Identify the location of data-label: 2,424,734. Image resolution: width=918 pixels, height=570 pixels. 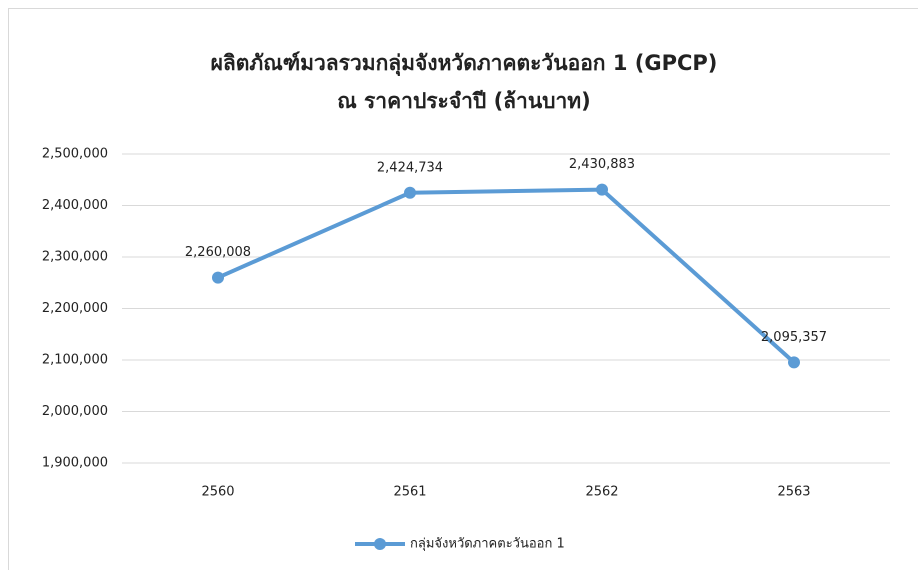
(410, 167).